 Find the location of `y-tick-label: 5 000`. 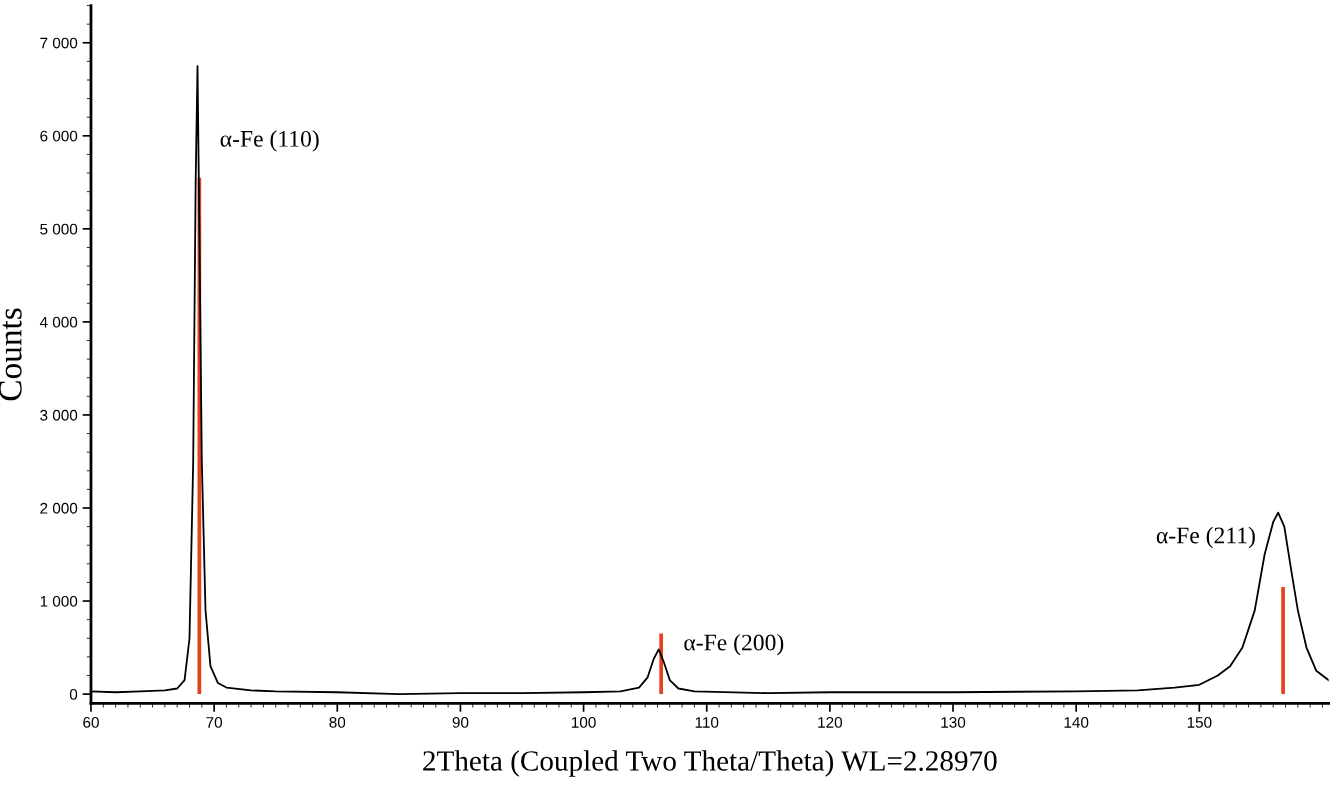

y-tick-label: 5 000 is located at coordinates (59, 229).